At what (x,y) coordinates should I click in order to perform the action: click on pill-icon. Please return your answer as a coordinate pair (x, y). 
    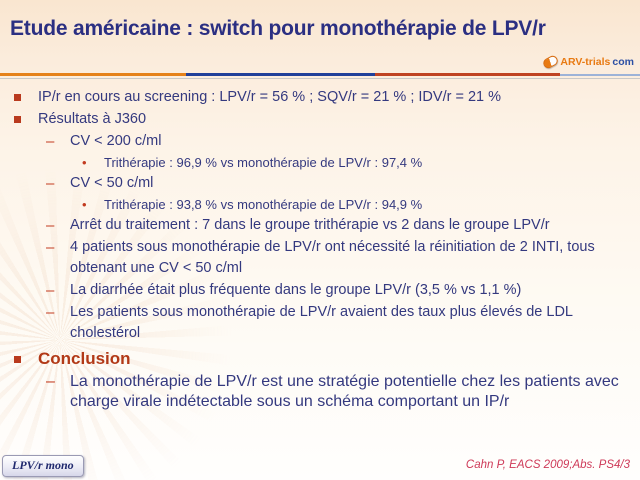
    Looking at the image, I should click on (550, 62).